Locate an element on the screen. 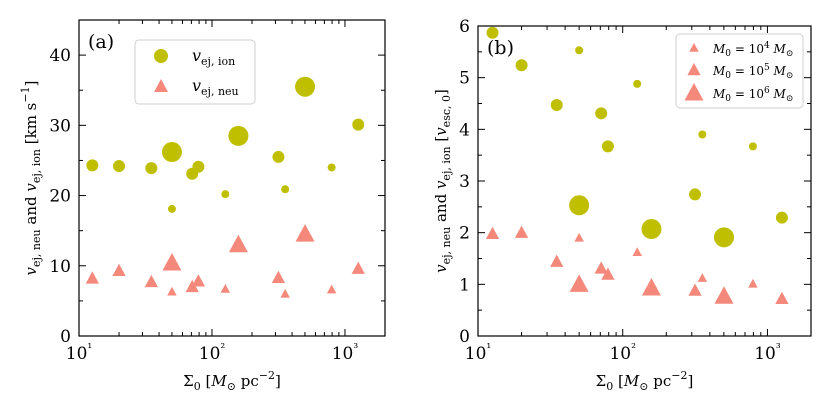 The width and height of the screenshot is (830, 415). legend-marker-ion is located at coordinates (161, 56).